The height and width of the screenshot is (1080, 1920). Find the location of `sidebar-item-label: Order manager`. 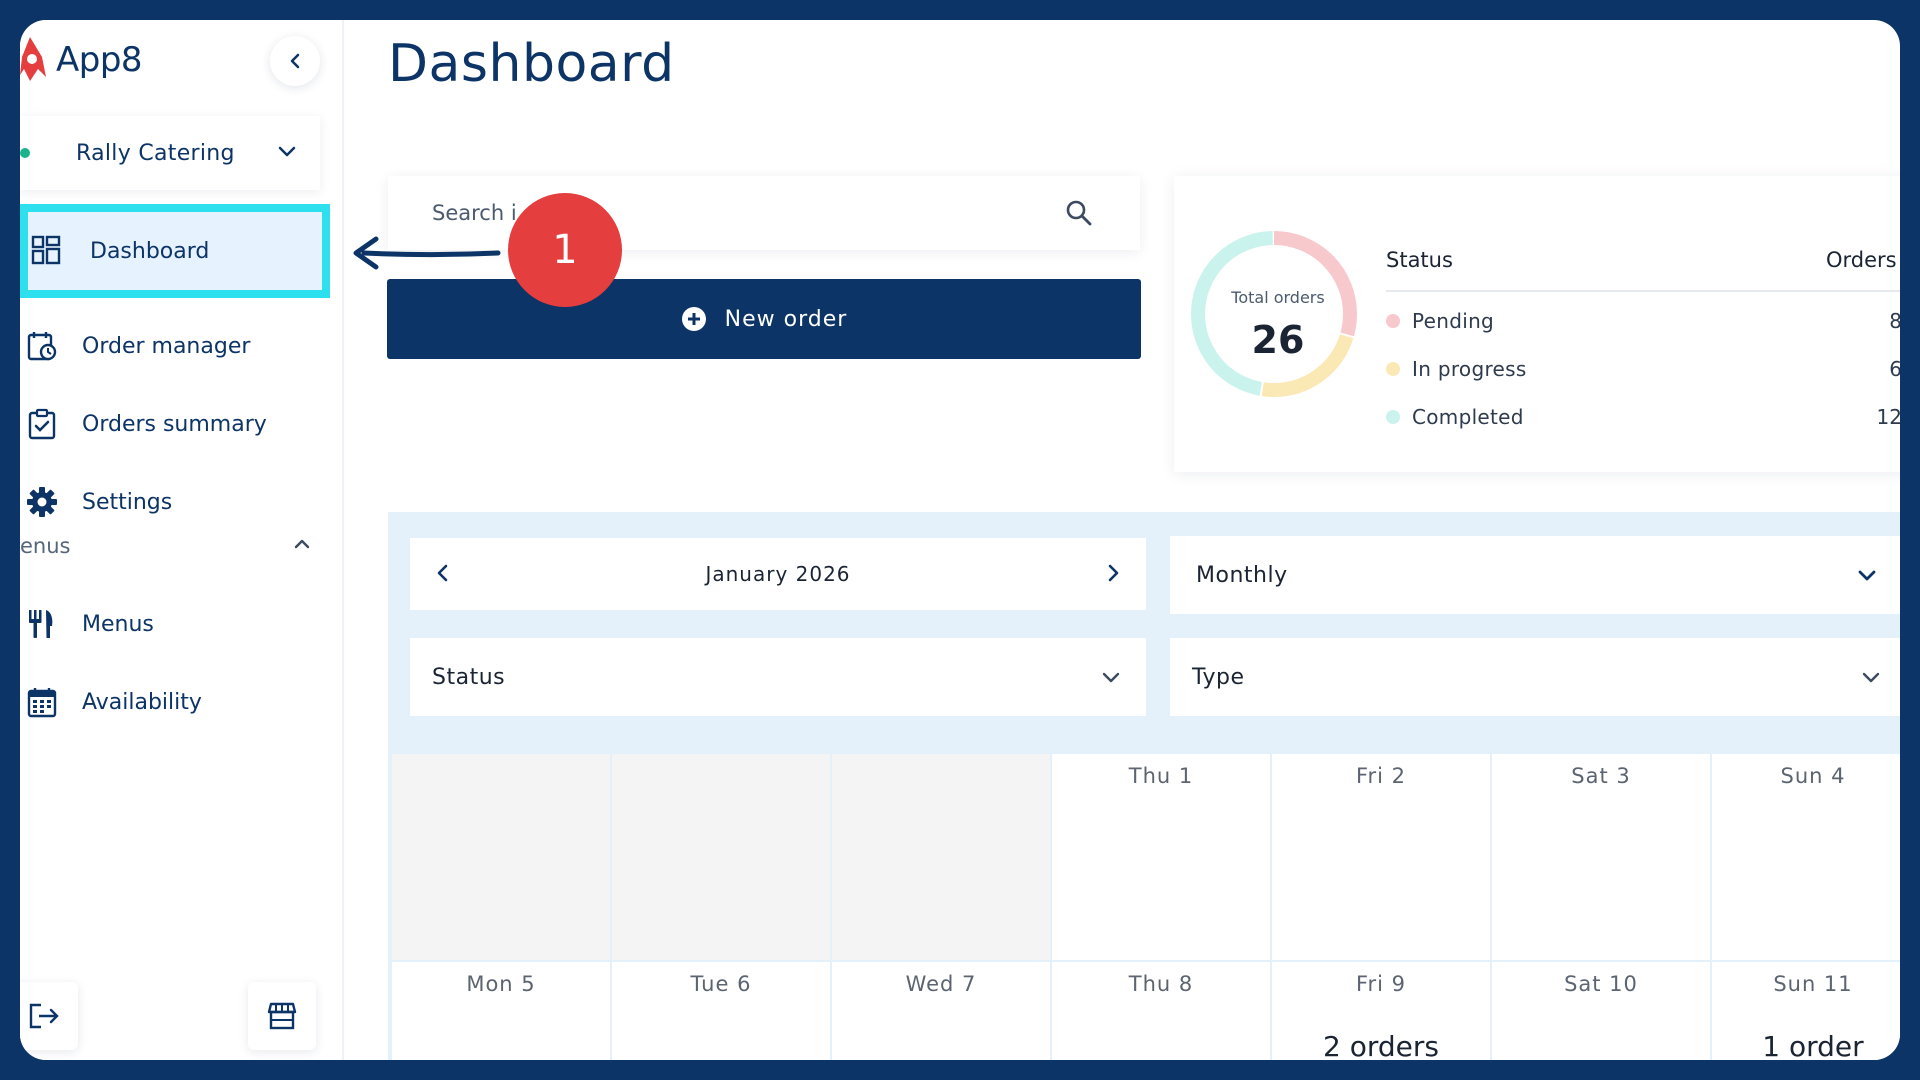

sidebar-item-label: Order manager is located at coordinates (166, 346).